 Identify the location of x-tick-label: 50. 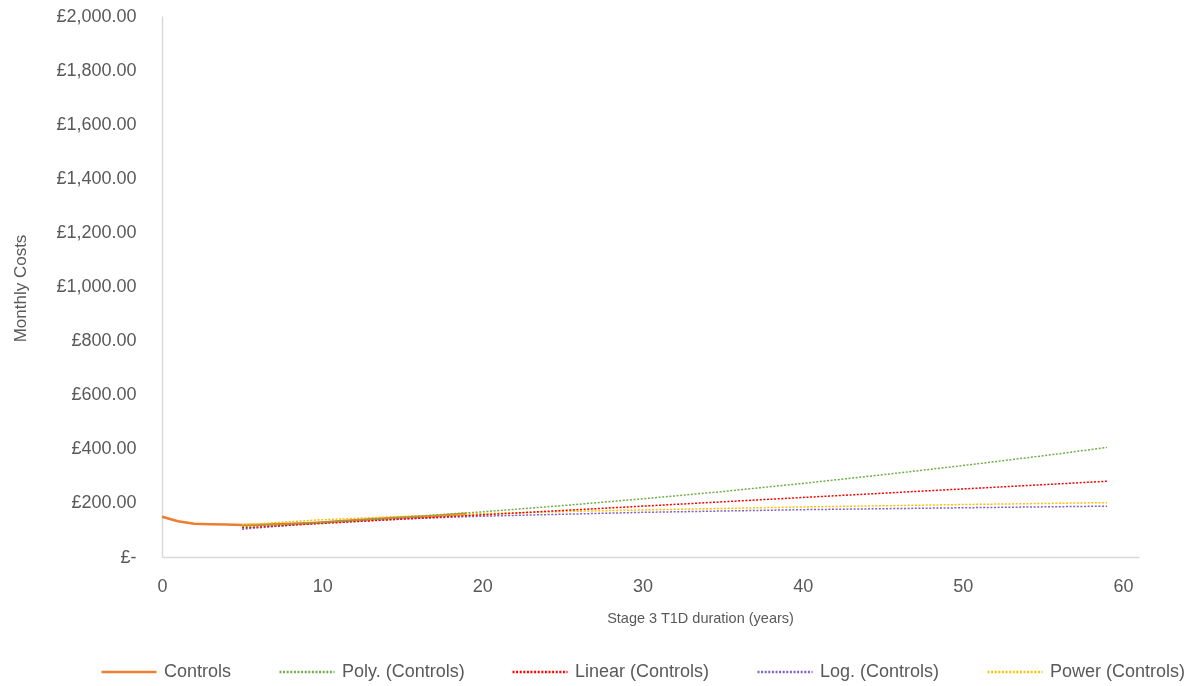
(963, 585).